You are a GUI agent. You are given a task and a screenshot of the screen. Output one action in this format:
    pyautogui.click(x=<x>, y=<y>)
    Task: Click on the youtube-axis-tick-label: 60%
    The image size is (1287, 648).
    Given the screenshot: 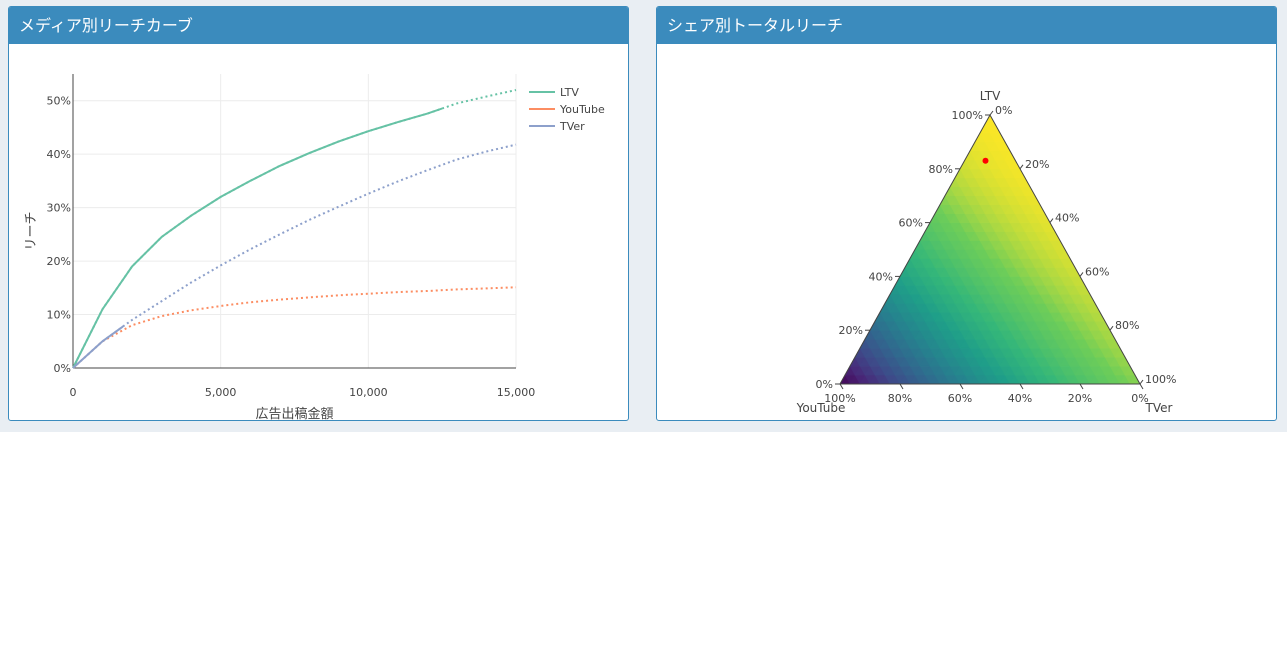 What is the action you would take?
    pyautogui.click(x=960, y=398)
    